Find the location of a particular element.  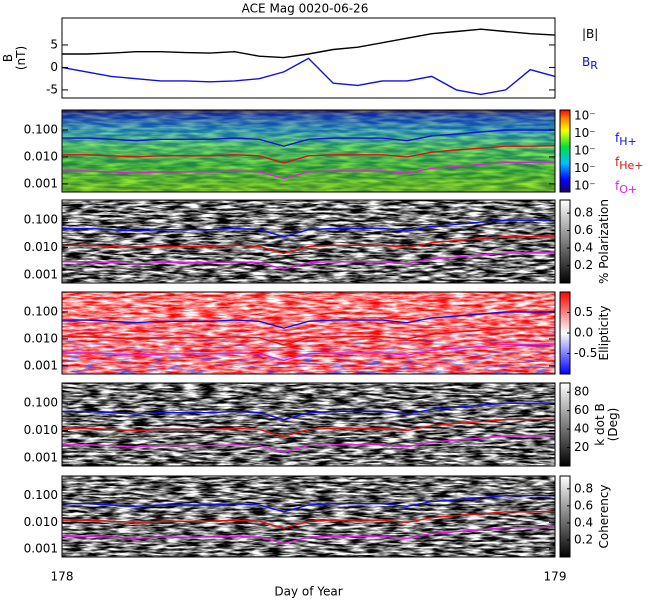

legend-label: fO+ is located at coordinates (626, 188).